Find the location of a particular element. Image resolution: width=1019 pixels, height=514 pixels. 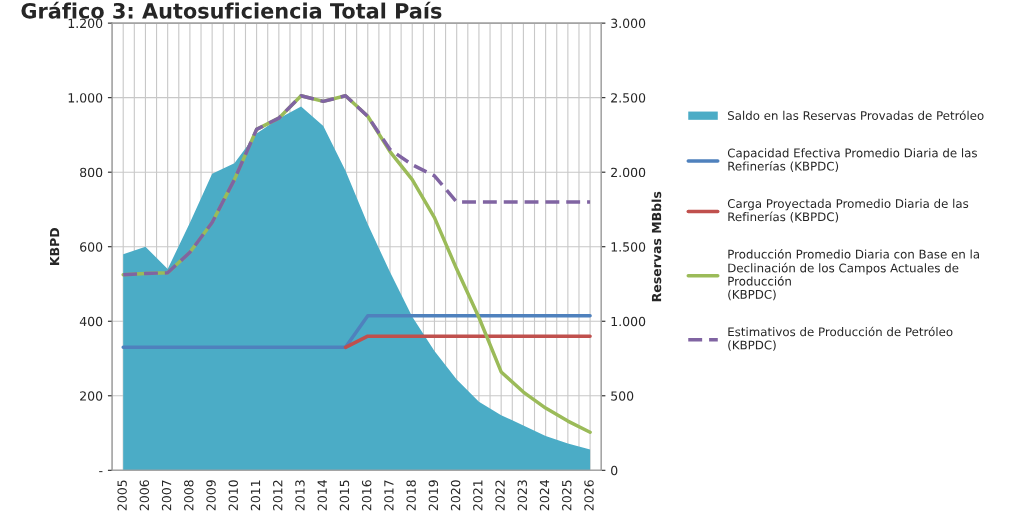

x-tick-label: 2020 is located at coordinates (455, 495).